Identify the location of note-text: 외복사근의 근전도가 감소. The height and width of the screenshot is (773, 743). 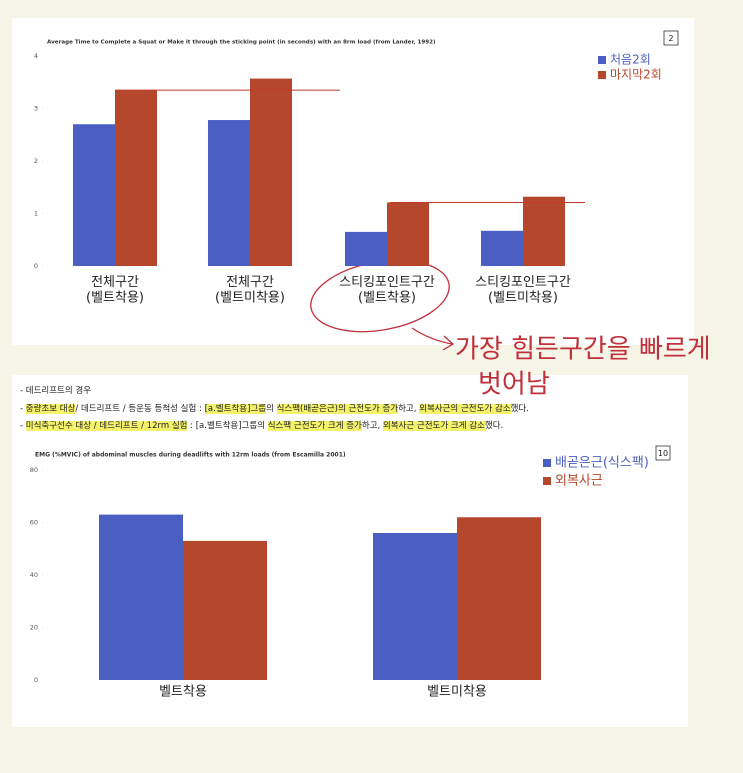
(465, 408).